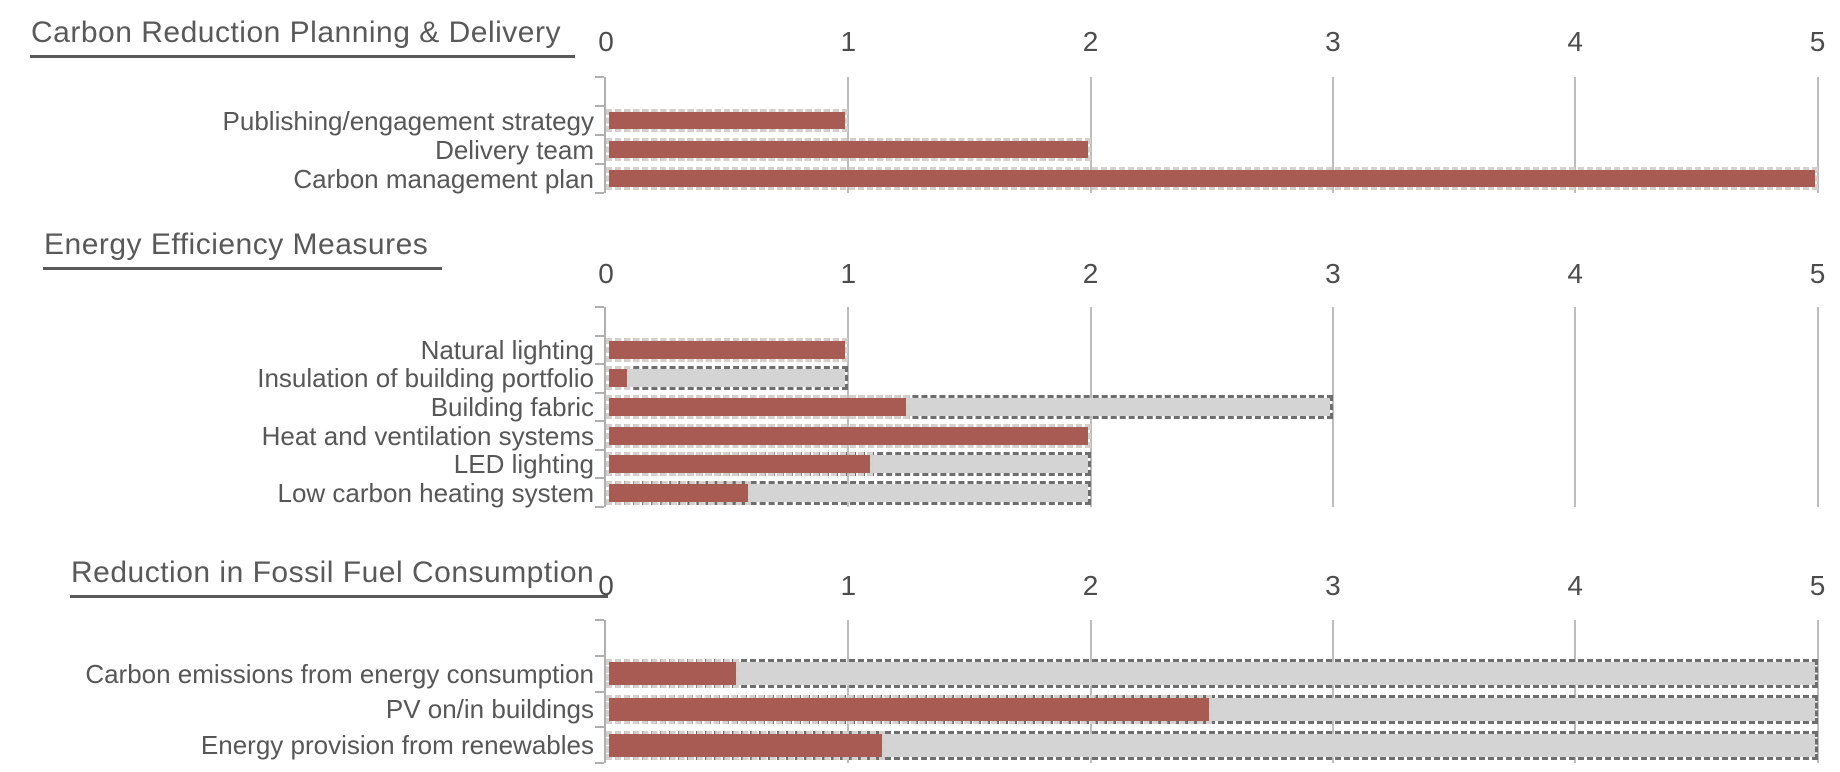 Image resolution: width=1840 pixels, height=772 pixels. Describe the element at coordinates (397, 745) in the screenshot. I see `category-label: Energy provision from renewables` at that location.